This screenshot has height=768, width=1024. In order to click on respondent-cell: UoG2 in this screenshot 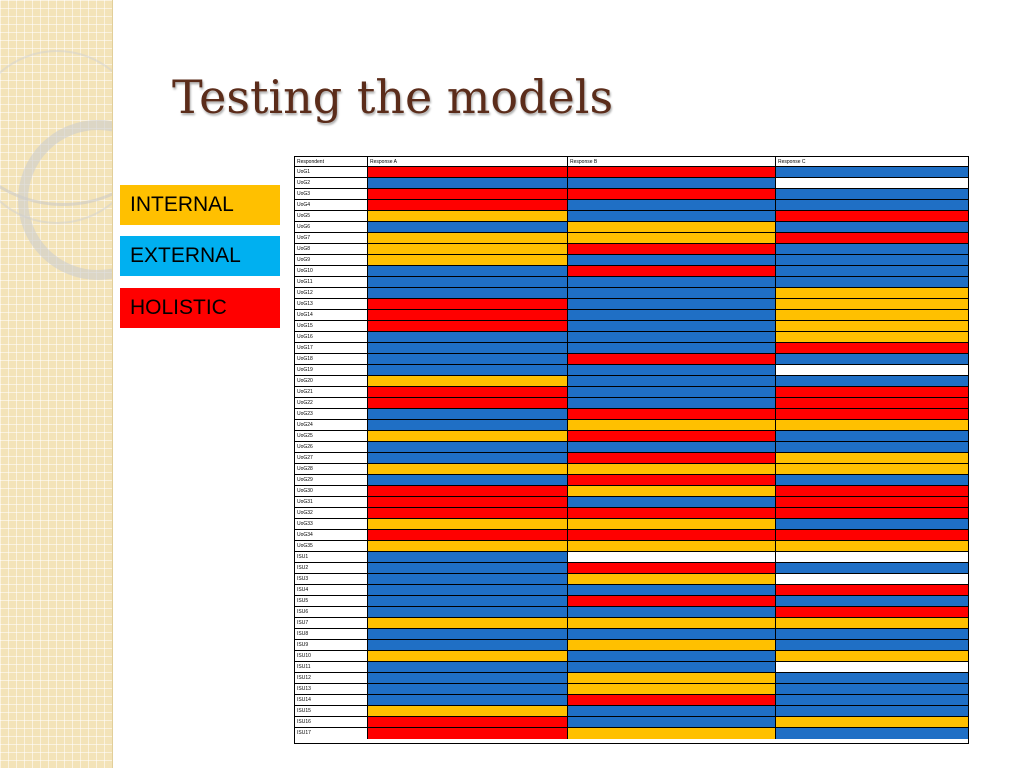, I will do `click(331, 183)`.